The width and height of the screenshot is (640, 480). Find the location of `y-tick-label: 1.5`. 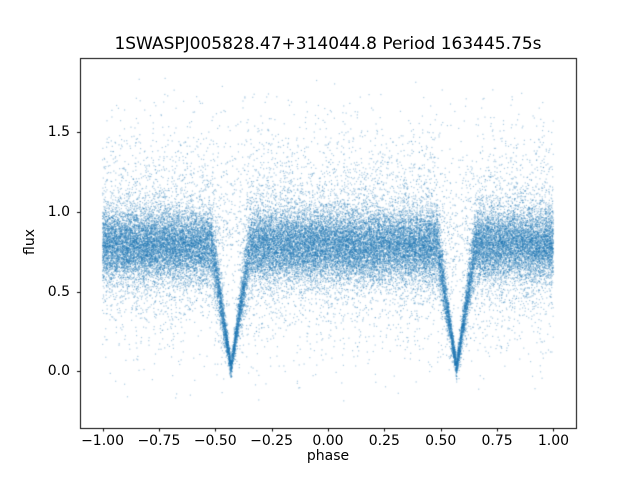

y-tick-label: 1.5 is located at coordinates (58, 132).